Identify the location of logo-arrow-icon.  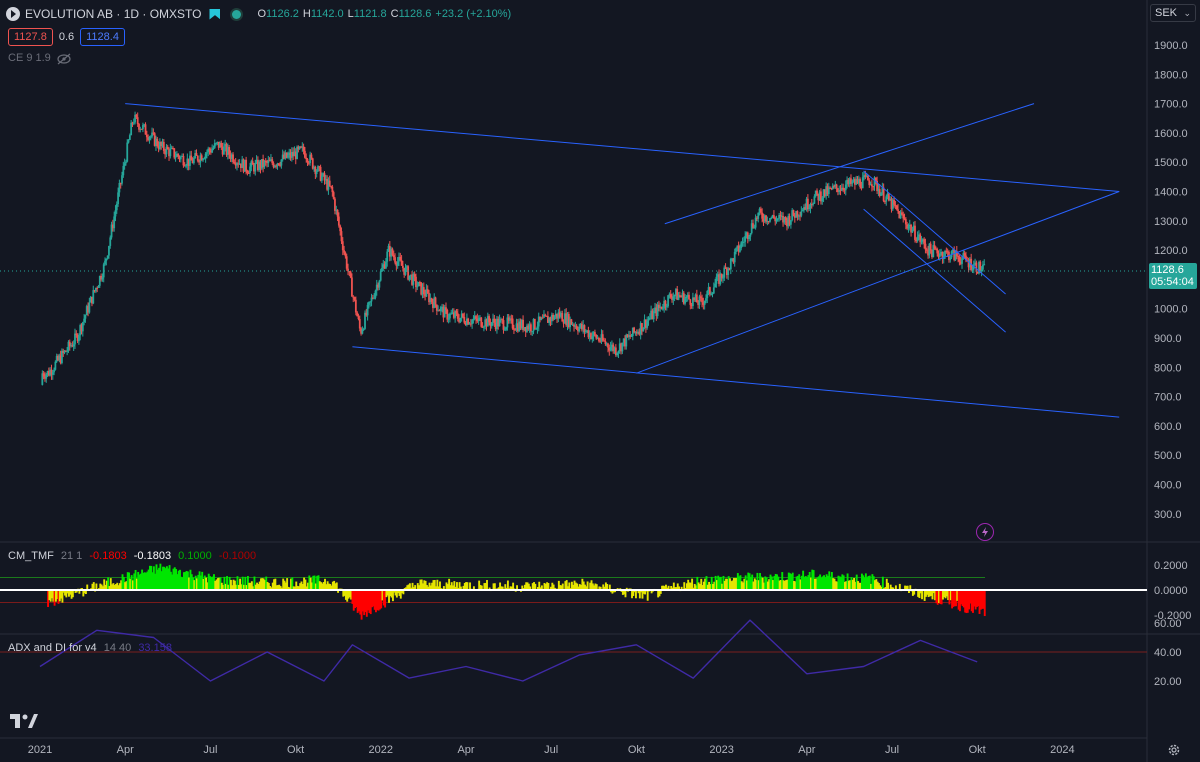
(13, 14).